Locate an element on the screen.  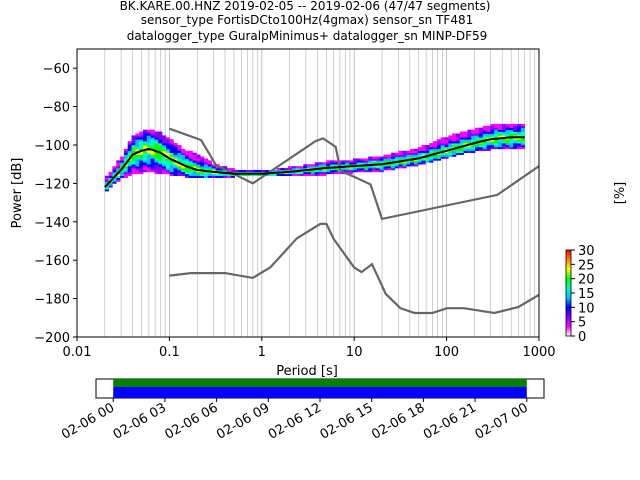
time-tick-label: 02-06 00 is located at coordinates (88, 421).